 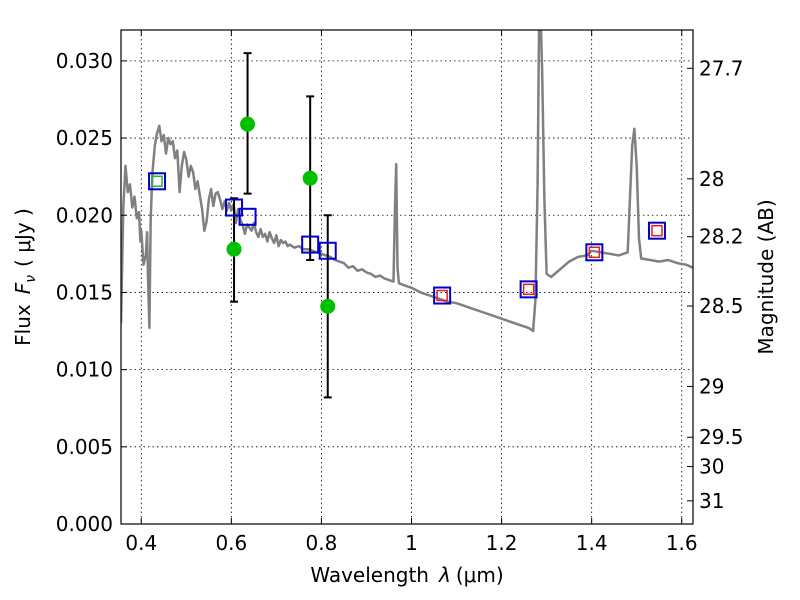 I want to click on x-tick-label: 1.4, so click(x=592, y=543).